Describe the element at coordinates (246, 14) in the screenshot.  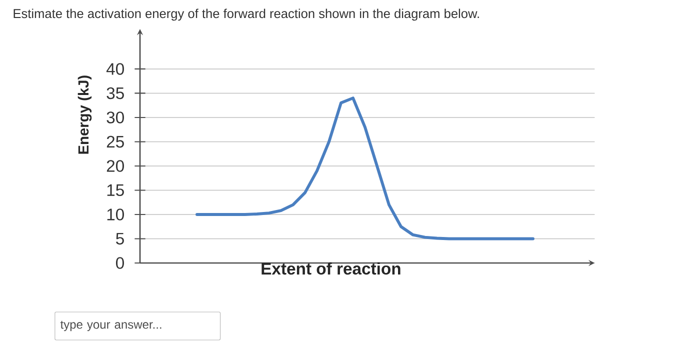
I see `chart-title: Estimate the activation energy of the forward reaction shown in the diagram below.` at that location.